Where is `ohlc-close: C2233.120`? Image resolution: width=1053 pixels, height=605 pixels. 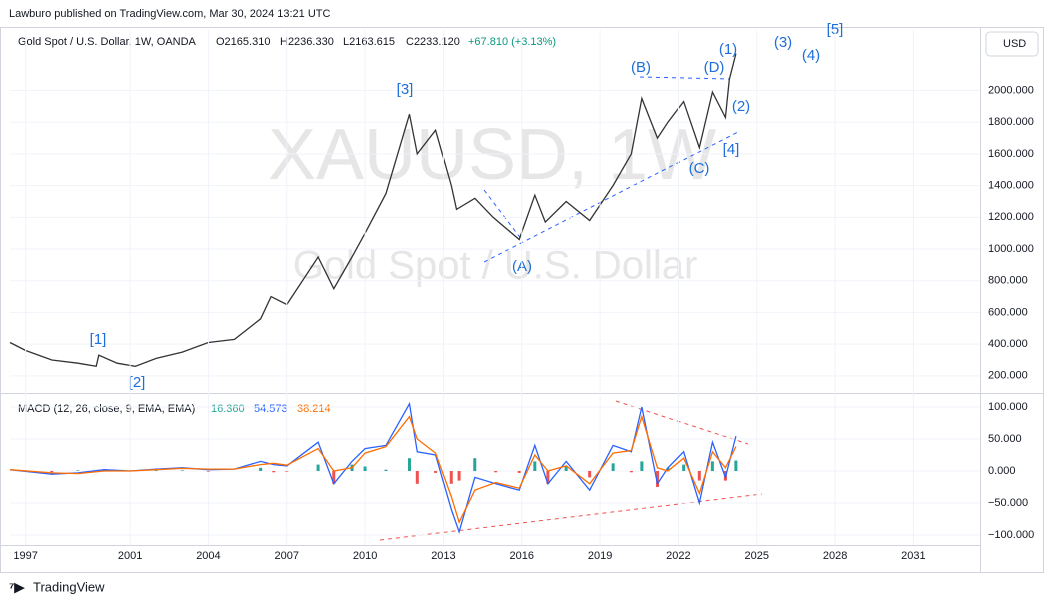 ohlc-close: C2233.120 is located at coordinates (433, 42).